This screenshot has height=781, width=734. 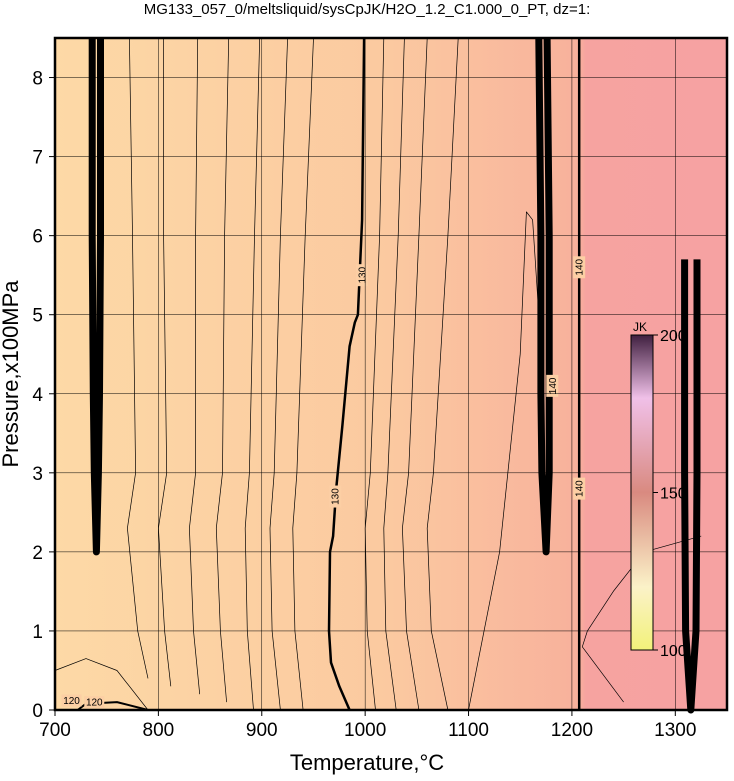 What do you see at coordinates (642, 492) in the screenshot?
I see `colorbar` at bounding box center [642, 492].